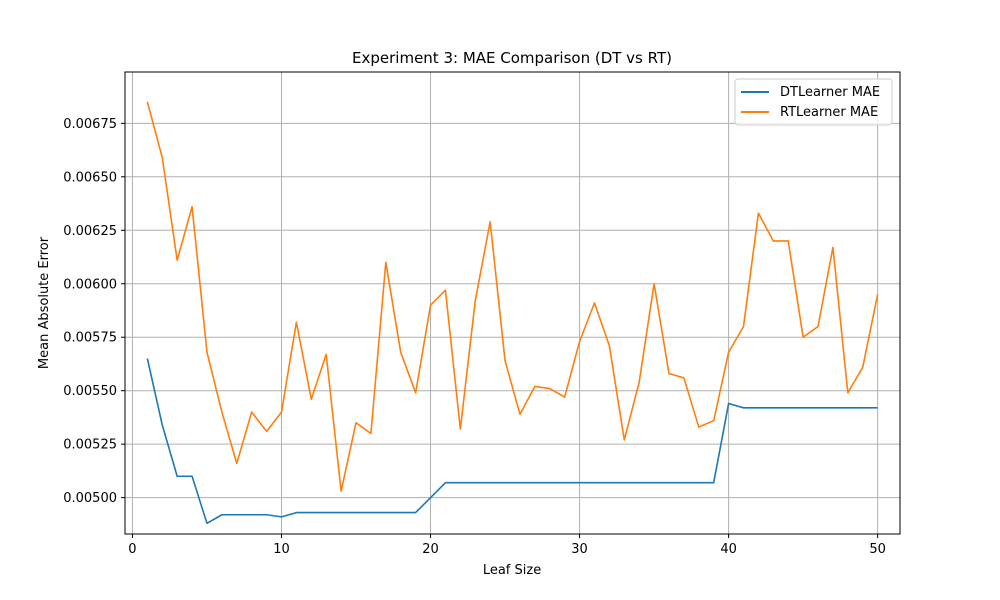 This screenshot has width=1000, height=600. What do you see at coordinates (512, 570) in the screenshot?
I see `x-axis-label: Leaf Size` at bounding box center [512, 570].